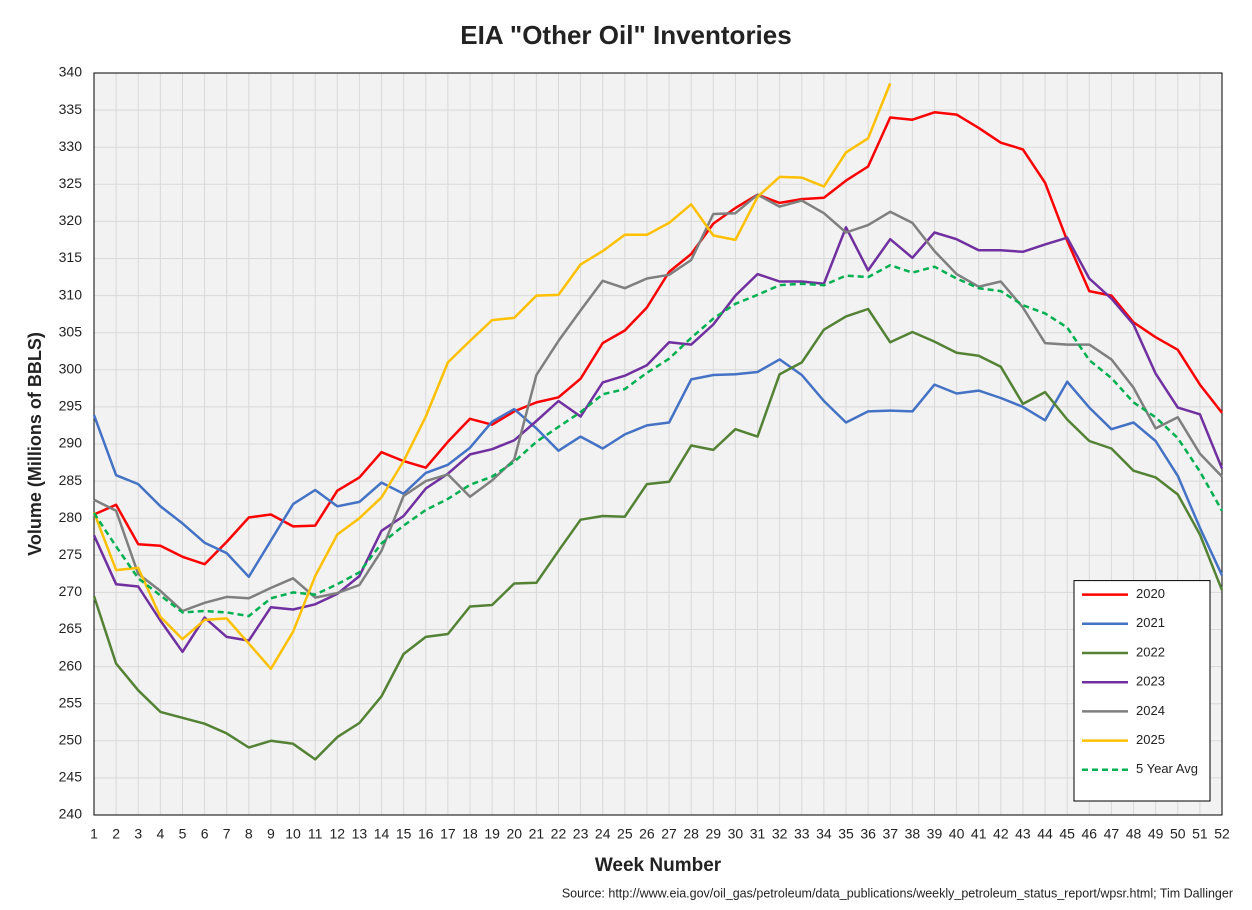  I want to click on x-tick-label: 32, so click(780, 834).